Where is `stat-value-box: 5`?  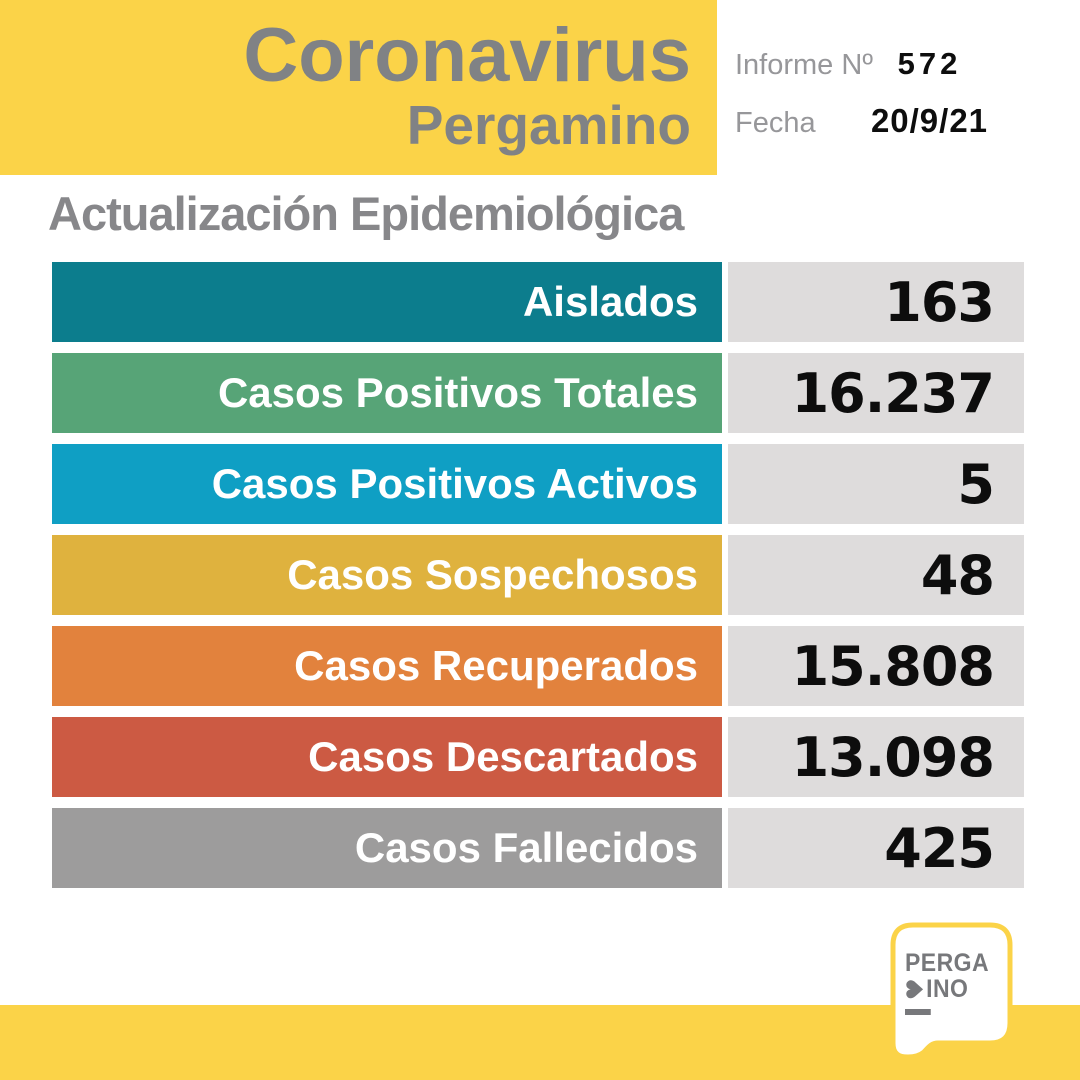
stat-value-box: 5 is located at coordinates (876, 484).